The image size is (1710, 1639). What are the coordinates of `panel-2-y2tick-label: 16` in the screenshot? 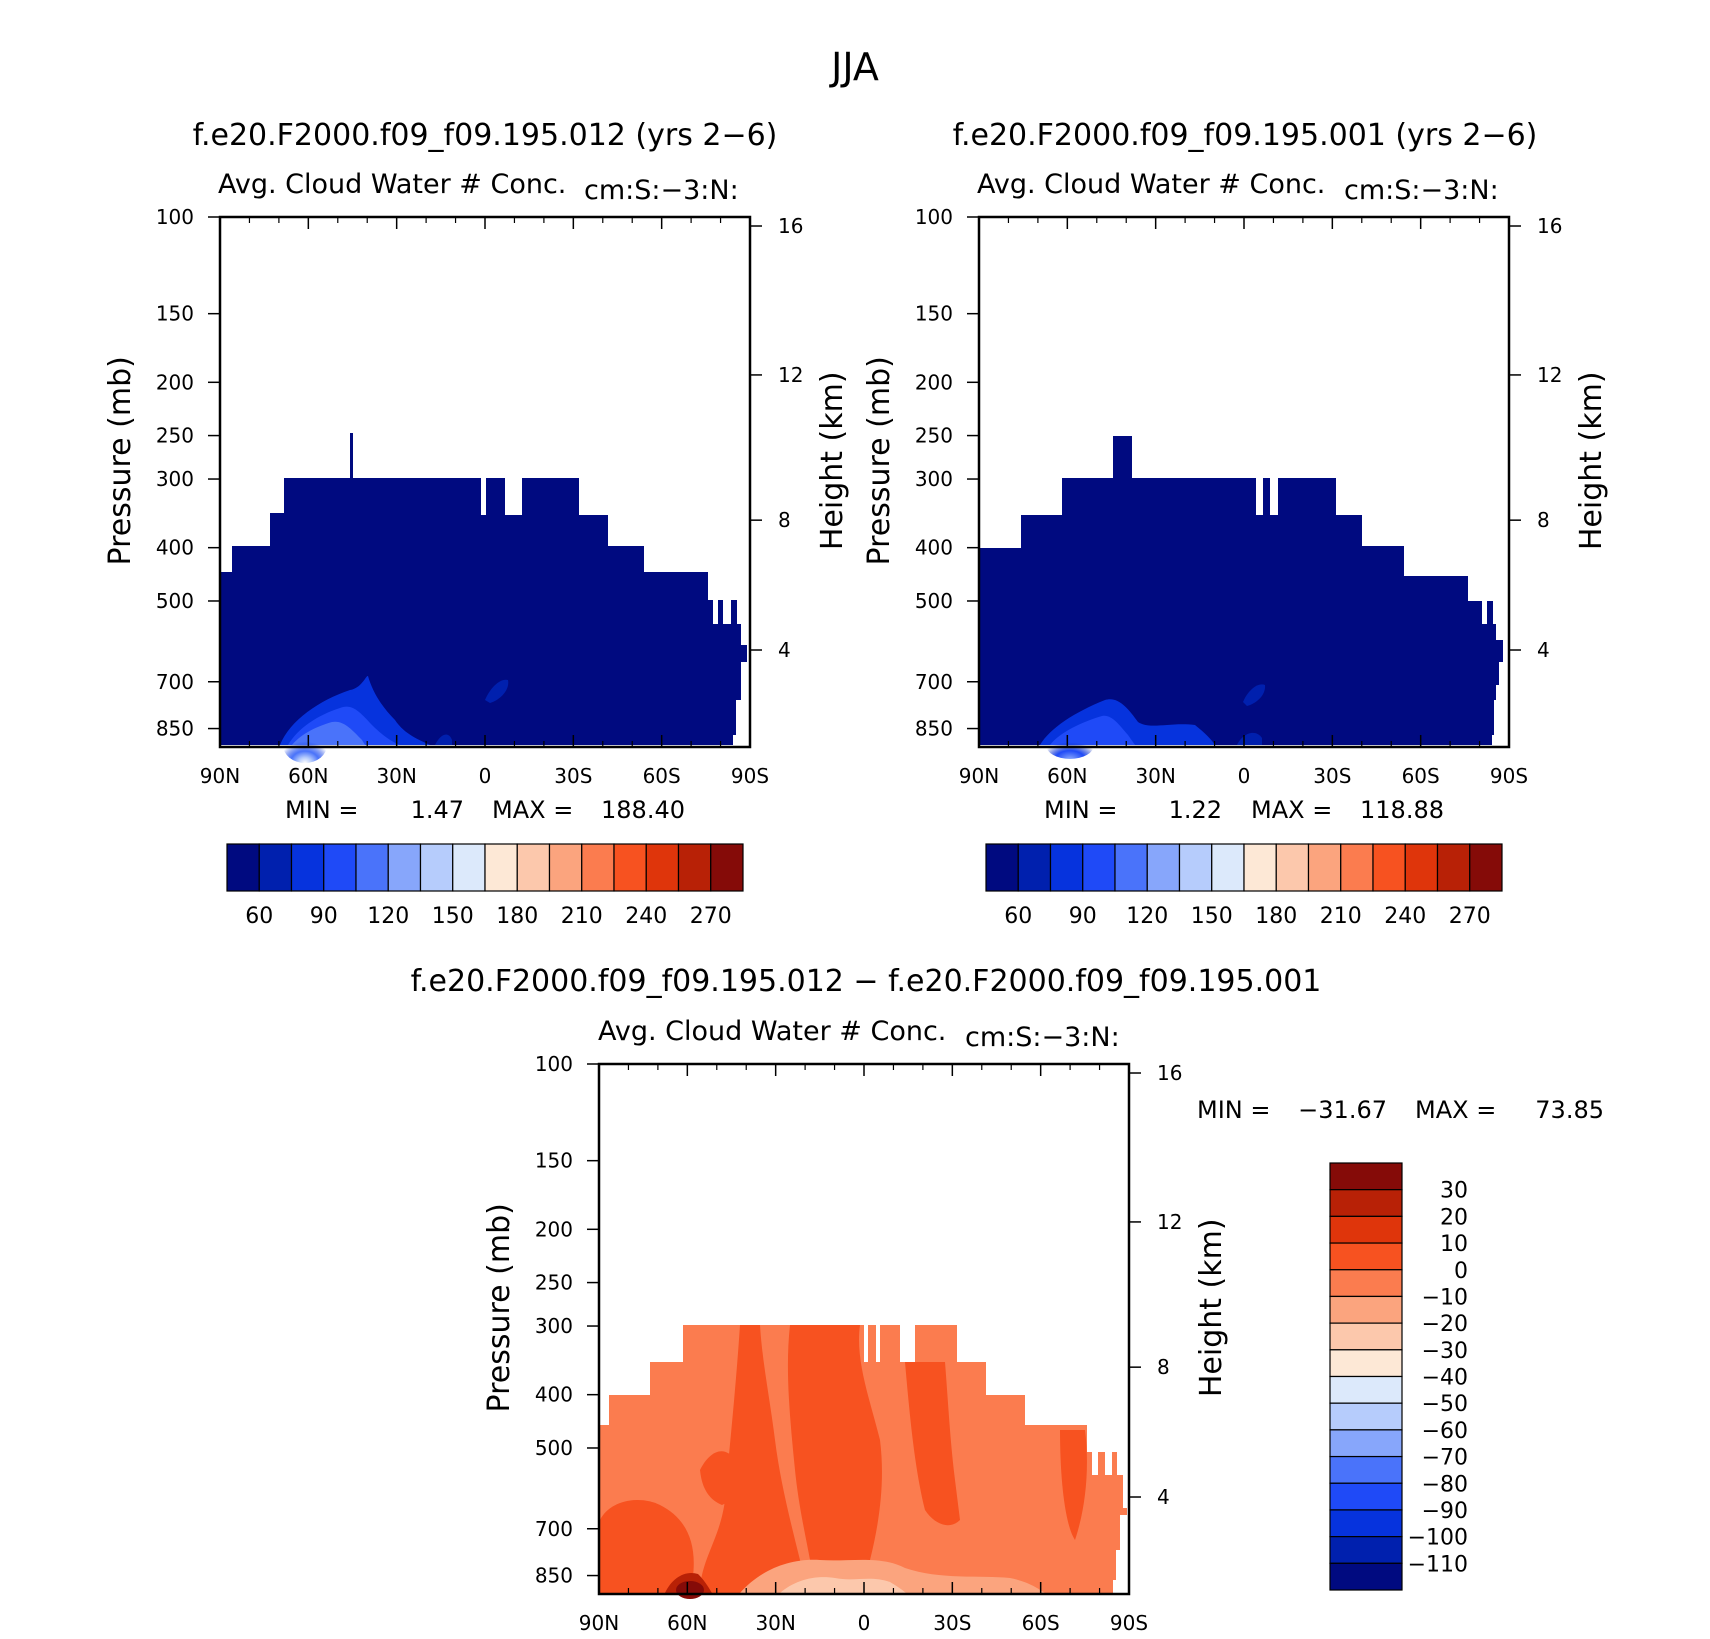 It's located at (1549, 226).